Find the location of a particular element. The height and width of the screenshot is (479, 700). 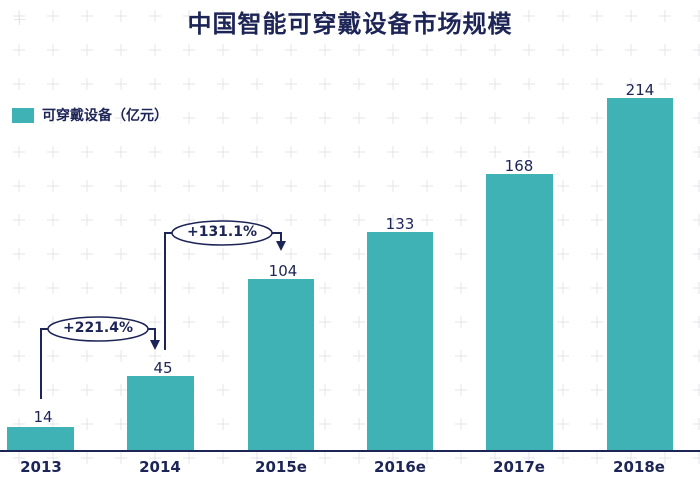

growth-arrow-2014-2015e is located at coordinates (225, 285).